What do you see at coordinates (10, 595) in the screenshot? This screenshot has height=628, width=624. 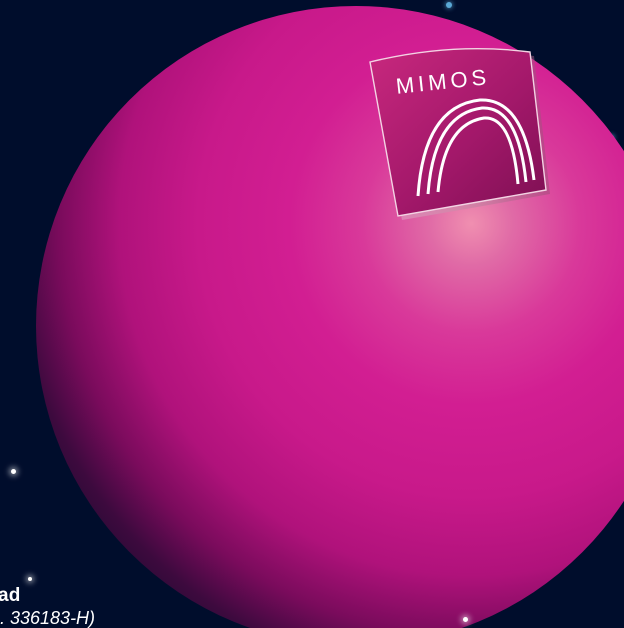 I see `company-name-fragment: ad` at bounding box center [10, 595].